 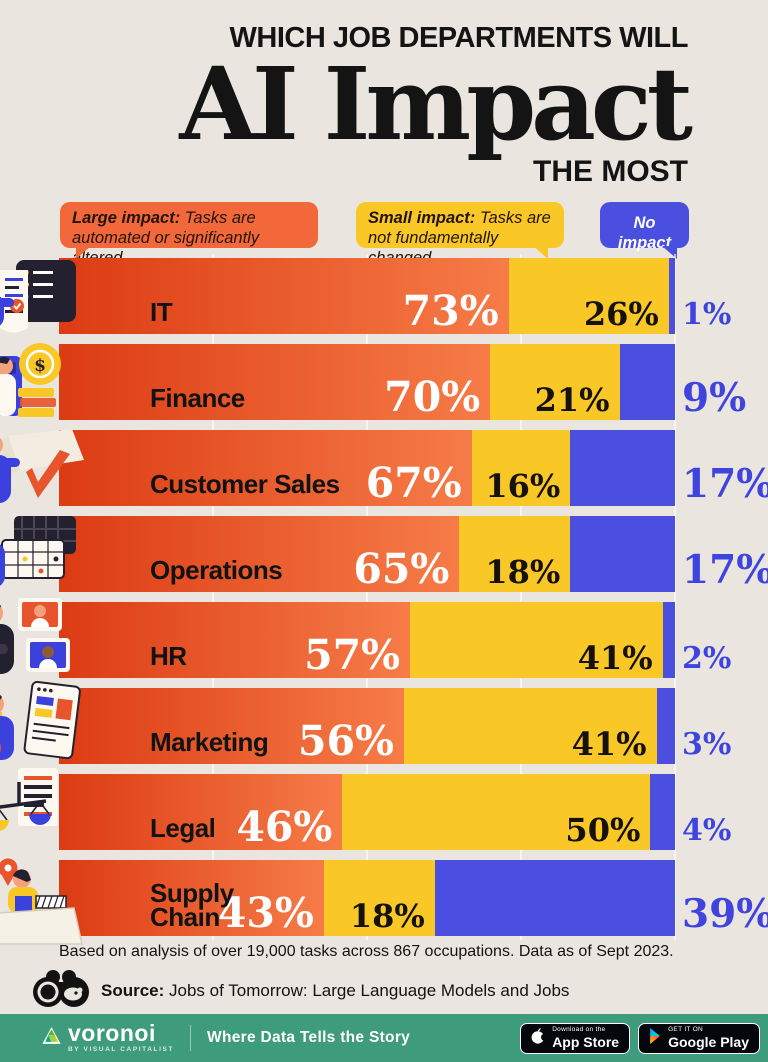 I want to click on large-impact-segment: 46%, so click(x=201, y=812).